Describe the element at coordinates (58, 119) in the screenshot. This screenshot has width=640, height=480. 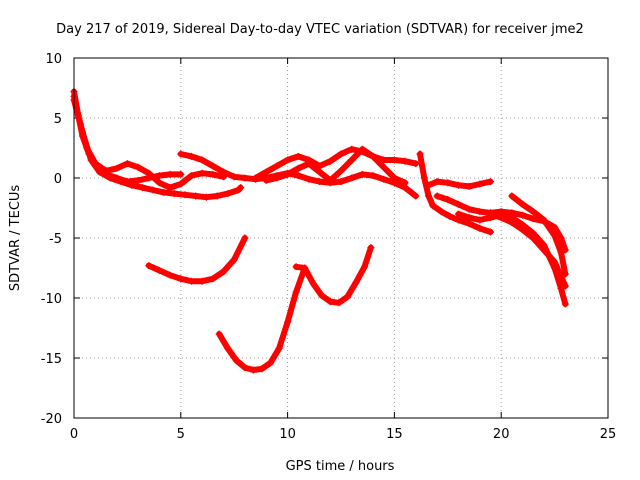
I see `y-tick-label: 5` at that location.